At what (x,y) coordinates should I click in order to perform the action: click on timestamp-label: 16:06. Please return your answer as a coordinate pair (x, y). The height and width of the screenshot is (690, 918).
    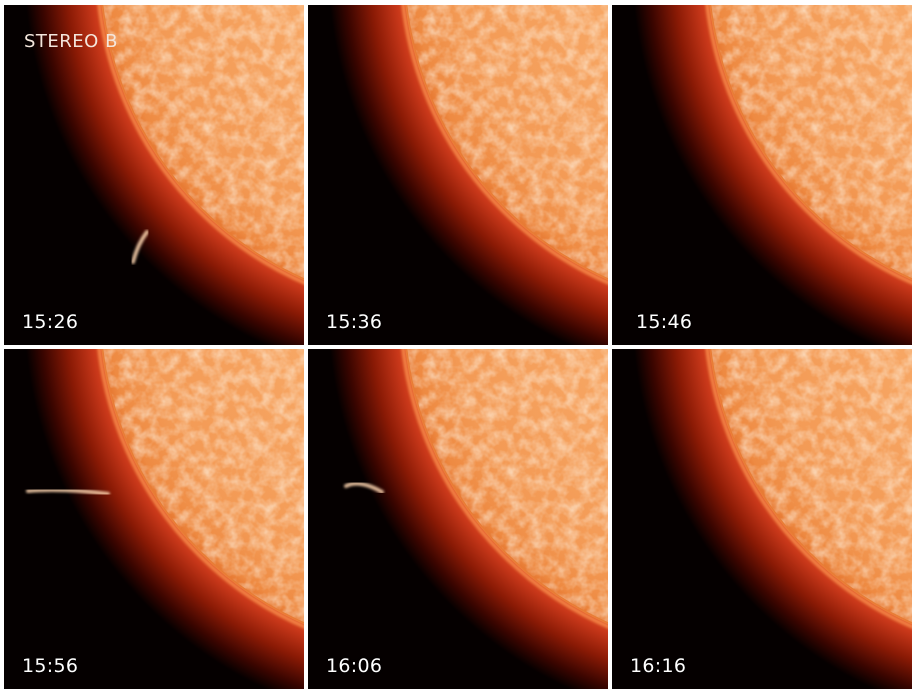
    Looking at the image, I should click on (354, 666).